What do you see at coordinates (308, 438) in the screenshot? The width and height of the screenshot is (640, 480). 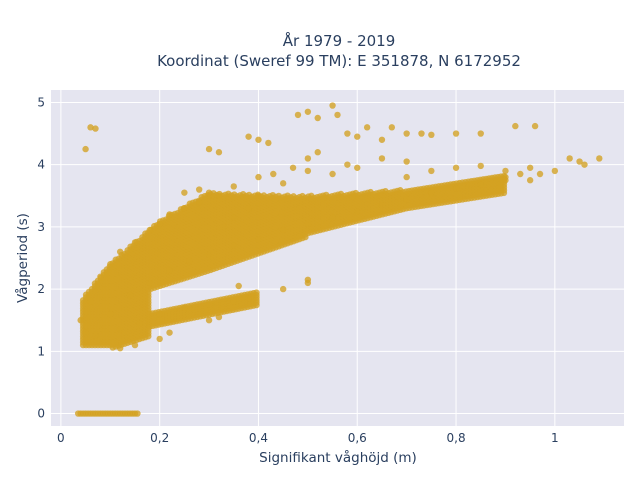 I see `x-axis-ticks: 0 0,2 0,4 0,6 0,8 1` at bounding box center [308, 438].